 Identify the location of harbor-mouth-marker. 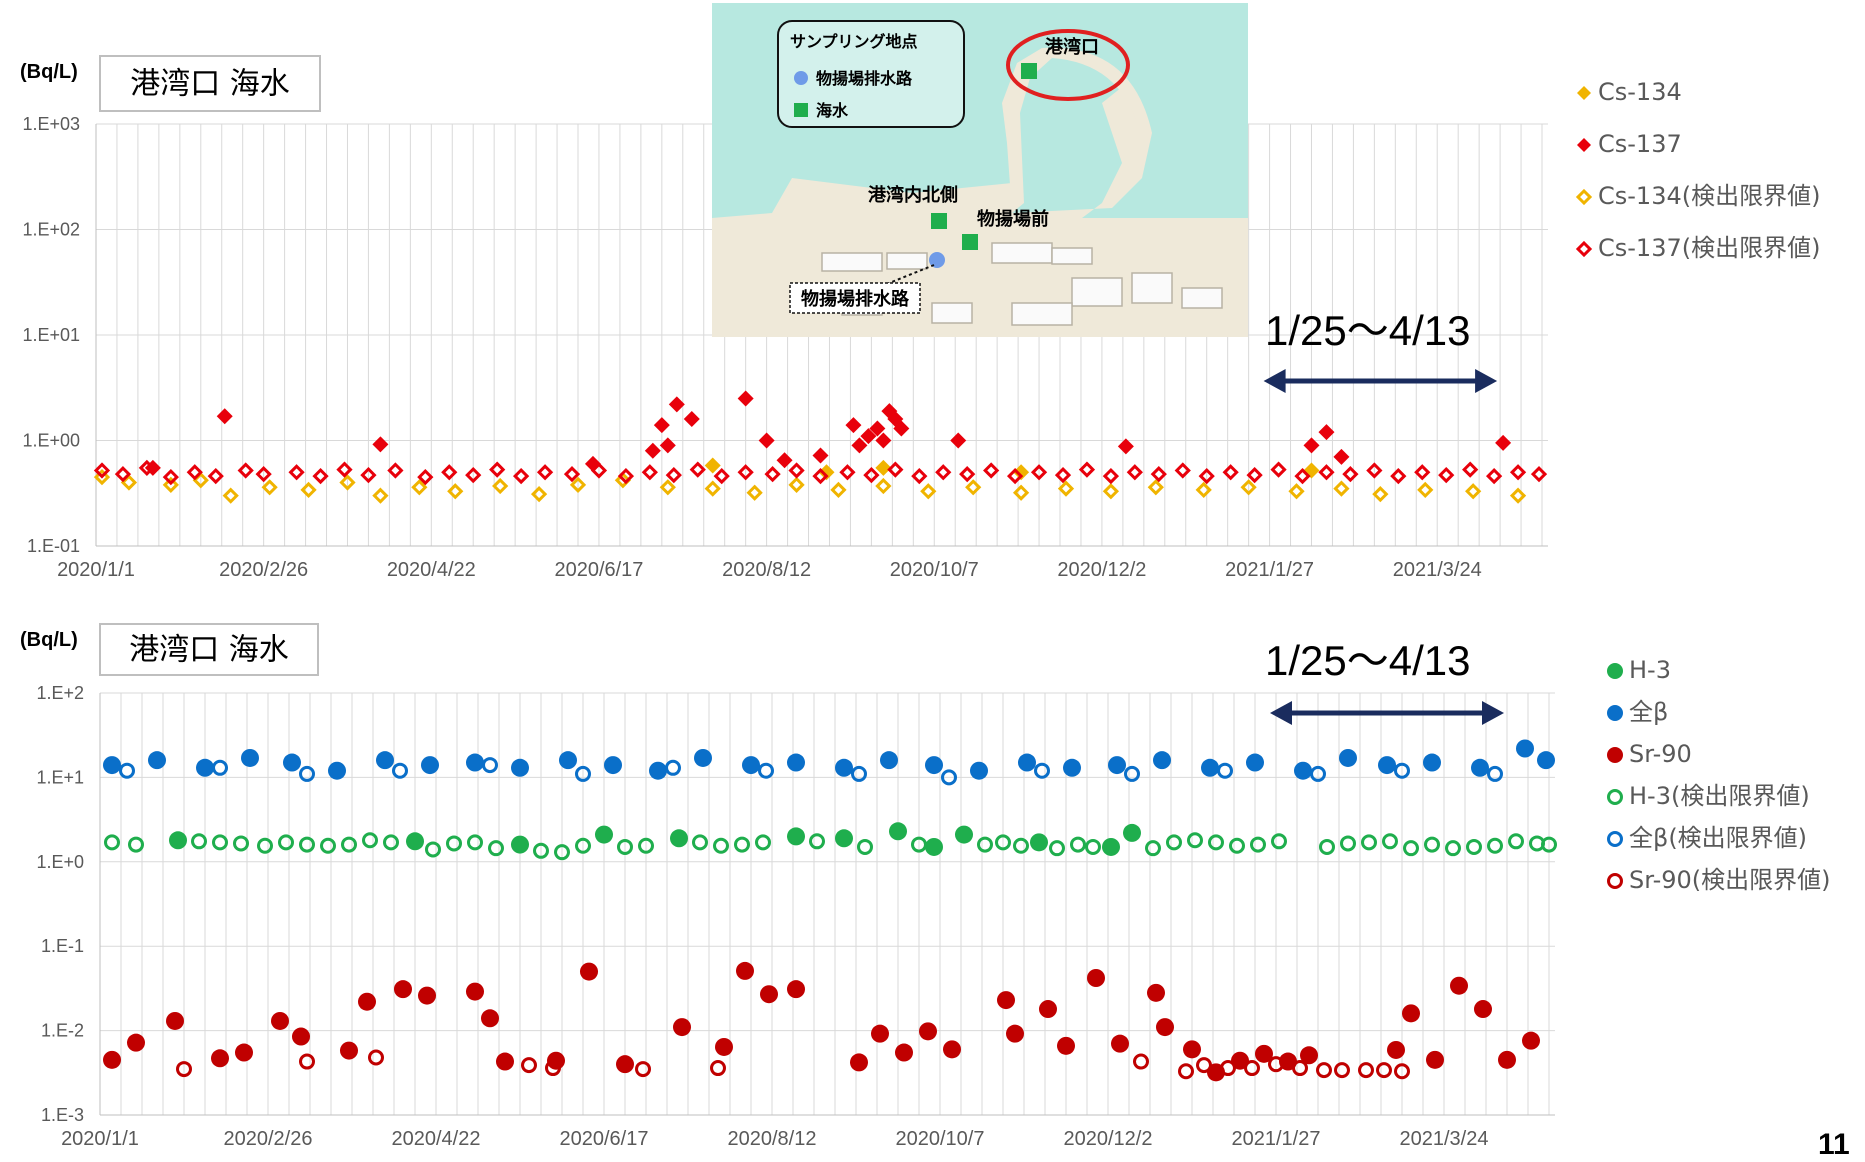
(1029, 71).